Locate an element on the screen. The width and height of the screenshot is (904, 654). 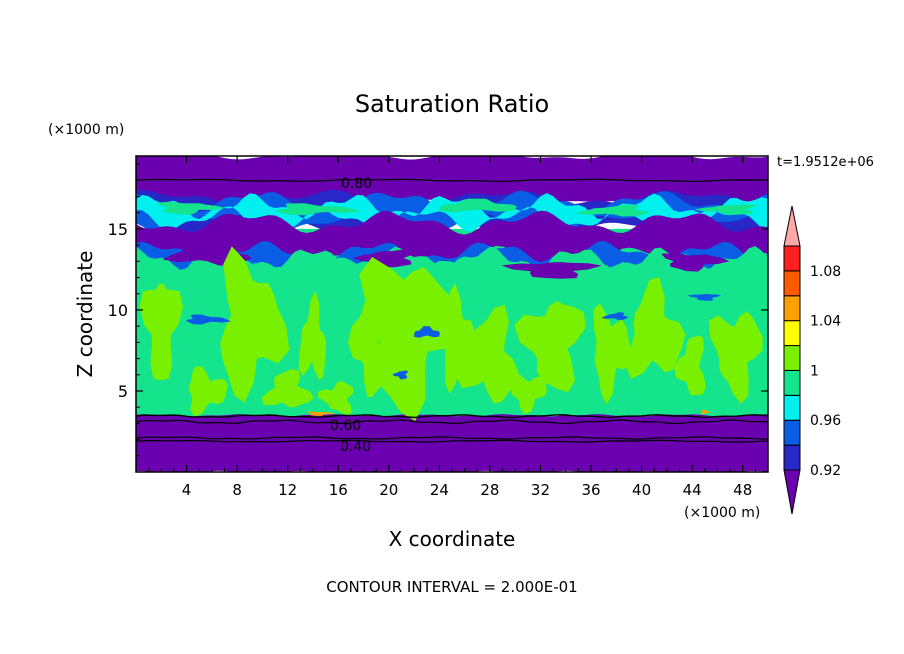
colorbar-tick-label: 0.96 is located at coordinates (825, 421).